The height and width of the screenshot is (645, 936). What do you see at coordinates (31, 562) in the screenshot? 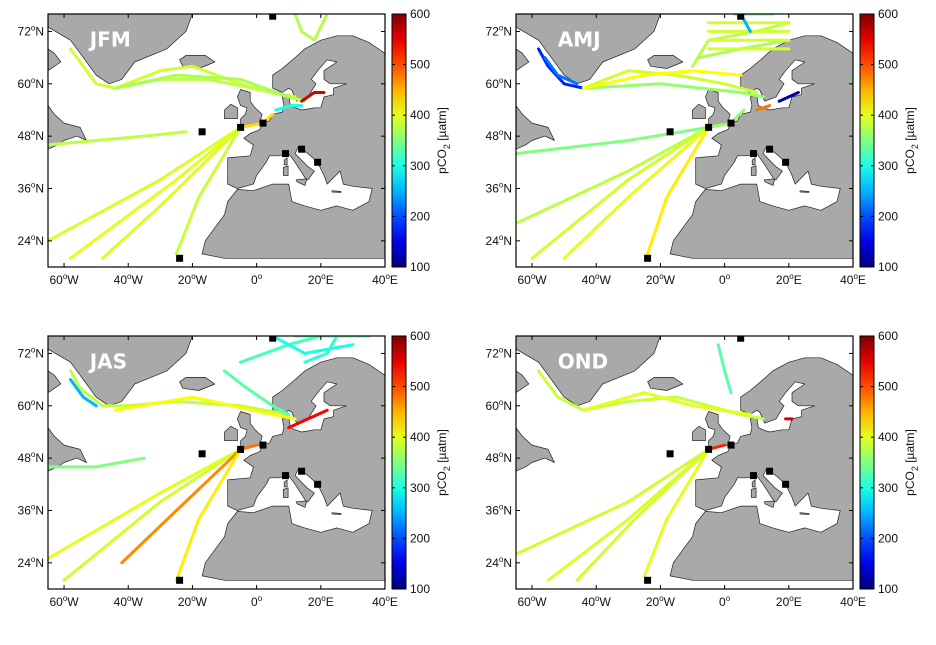
I see `lat-tick-label: 24oN` at bounding box center [31, 562].